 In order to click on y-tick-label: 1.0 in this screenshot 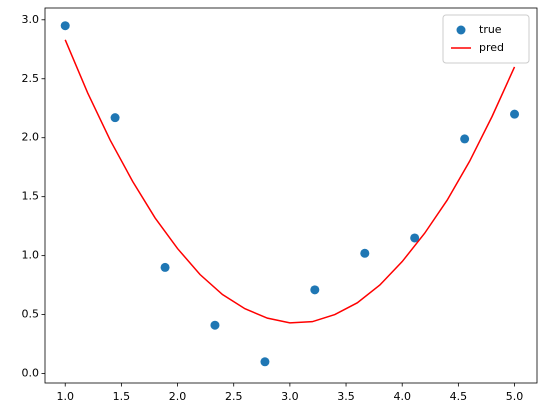, I will do `click(31, 255)`.